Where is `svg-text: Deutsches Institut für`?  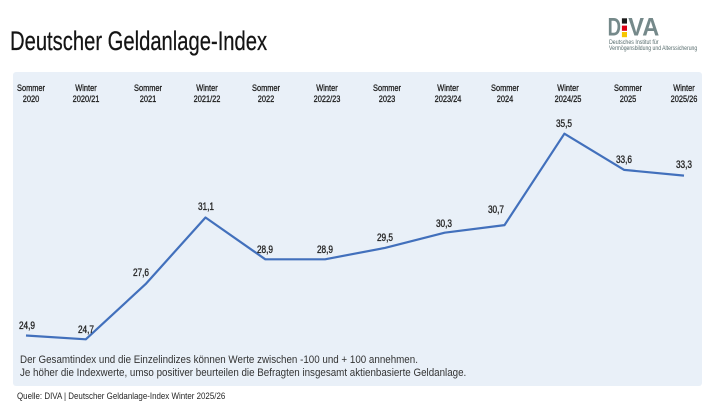
svg-text: Deutsches Institut für is located at coordinates (634, 43).